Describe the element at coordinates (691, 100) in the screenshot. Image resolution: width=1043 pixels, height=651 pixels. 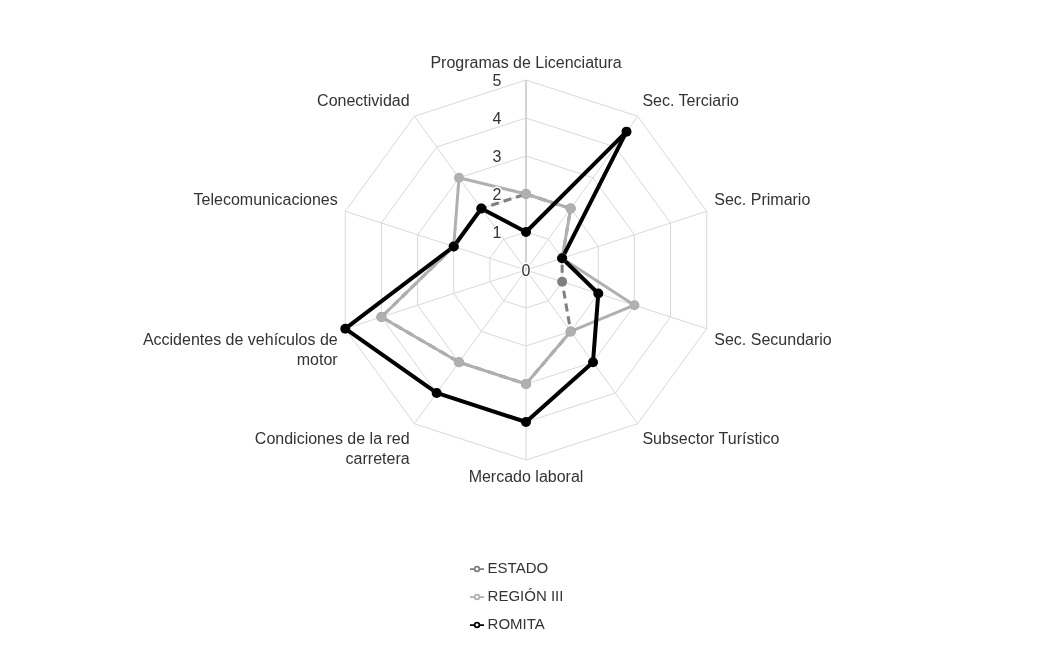
I see `spoke-label: Sec. Terciario` at that location.